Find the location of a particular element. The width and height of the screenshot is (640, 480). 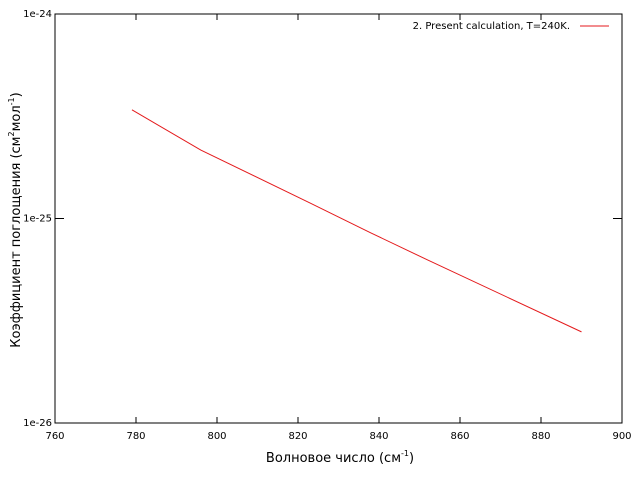

x-tick-label: 820 is located at coordinates (297, 436).